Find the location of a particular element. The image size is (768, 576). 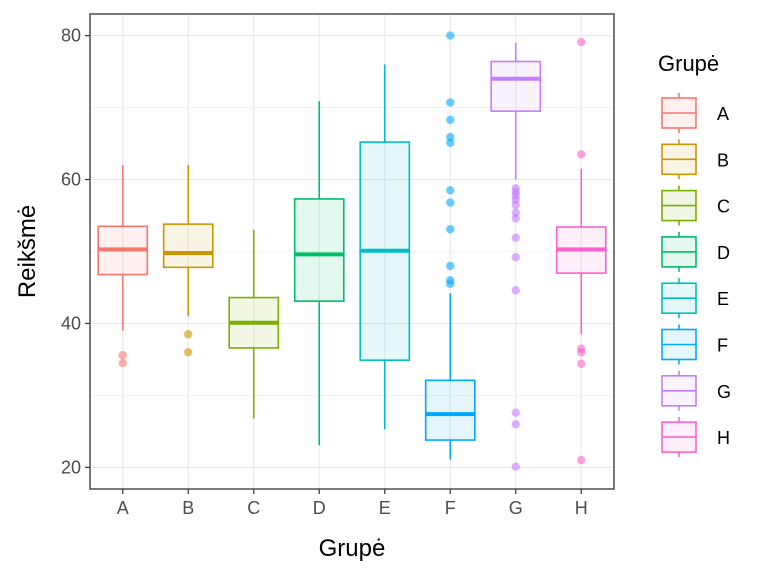

x-tick-label: A is located at coordinates (123, 508).